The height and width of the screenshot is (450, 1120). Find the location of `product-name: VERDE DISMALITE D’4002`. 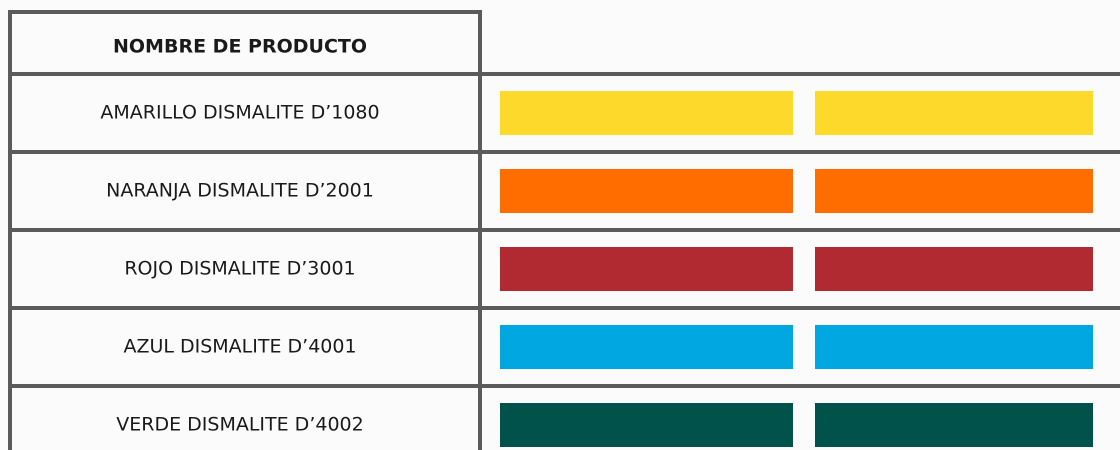

product-name: VERDE DISMALITE D’4002 is located at coordinates (239, 425).